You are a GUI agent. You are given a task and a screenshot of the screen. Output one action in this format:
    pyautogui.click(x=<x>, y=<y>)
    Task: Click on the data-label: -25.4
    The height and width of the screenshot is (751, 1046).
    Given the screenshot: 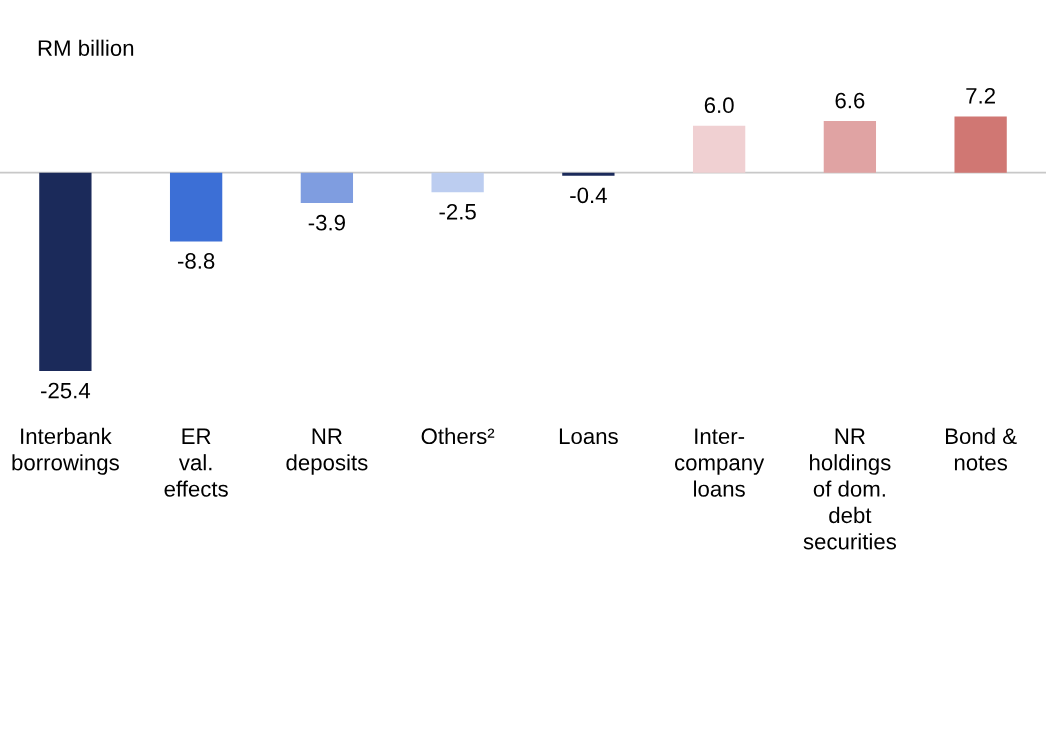 What is the action you would take?
    pyautogui.click(x=66, y=390)
    